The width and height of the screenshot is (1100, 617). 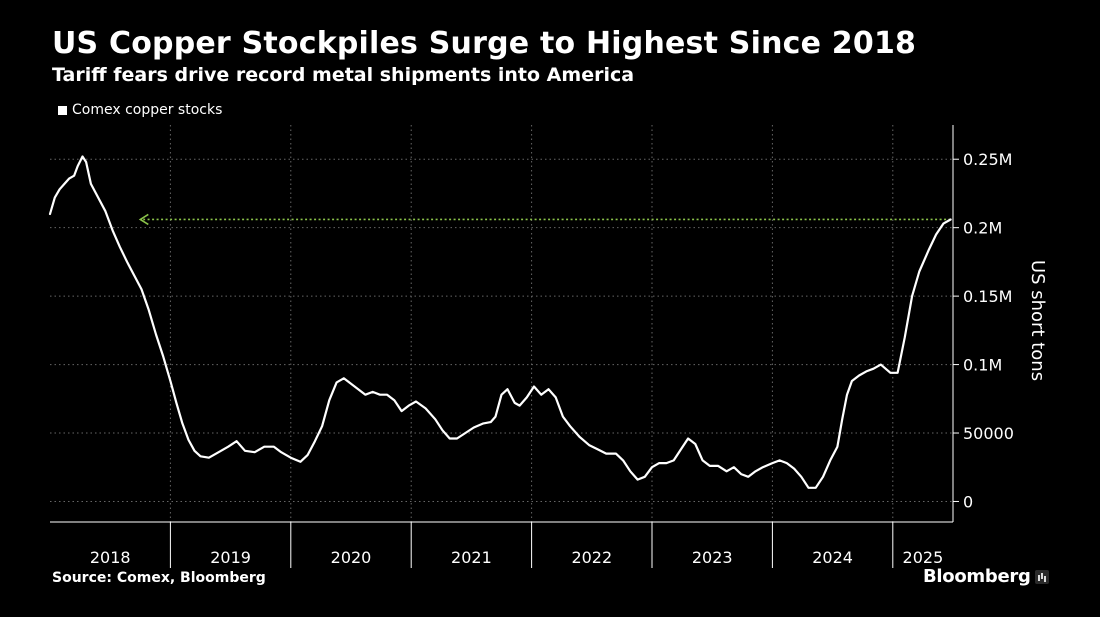 What do you see at coordinates (471, 557) in the screenshot?
I see `x-tick-label: 2021` at bounding box center [471, 557].